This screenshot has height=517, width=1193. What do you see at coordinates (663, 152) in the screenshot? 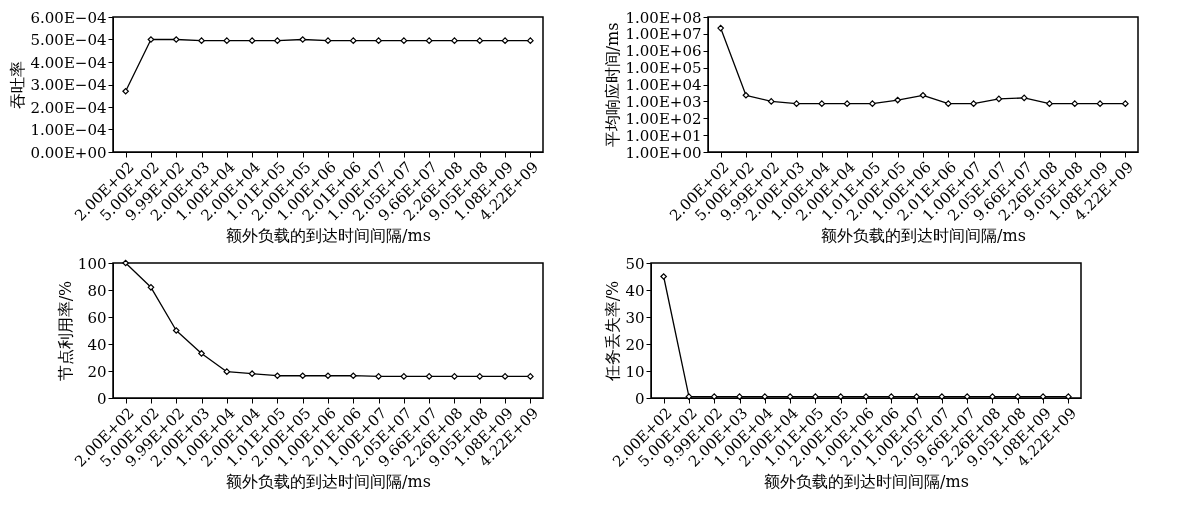
I see `y-tick-label: 1.00E+00` at bounding box center [663, 152].